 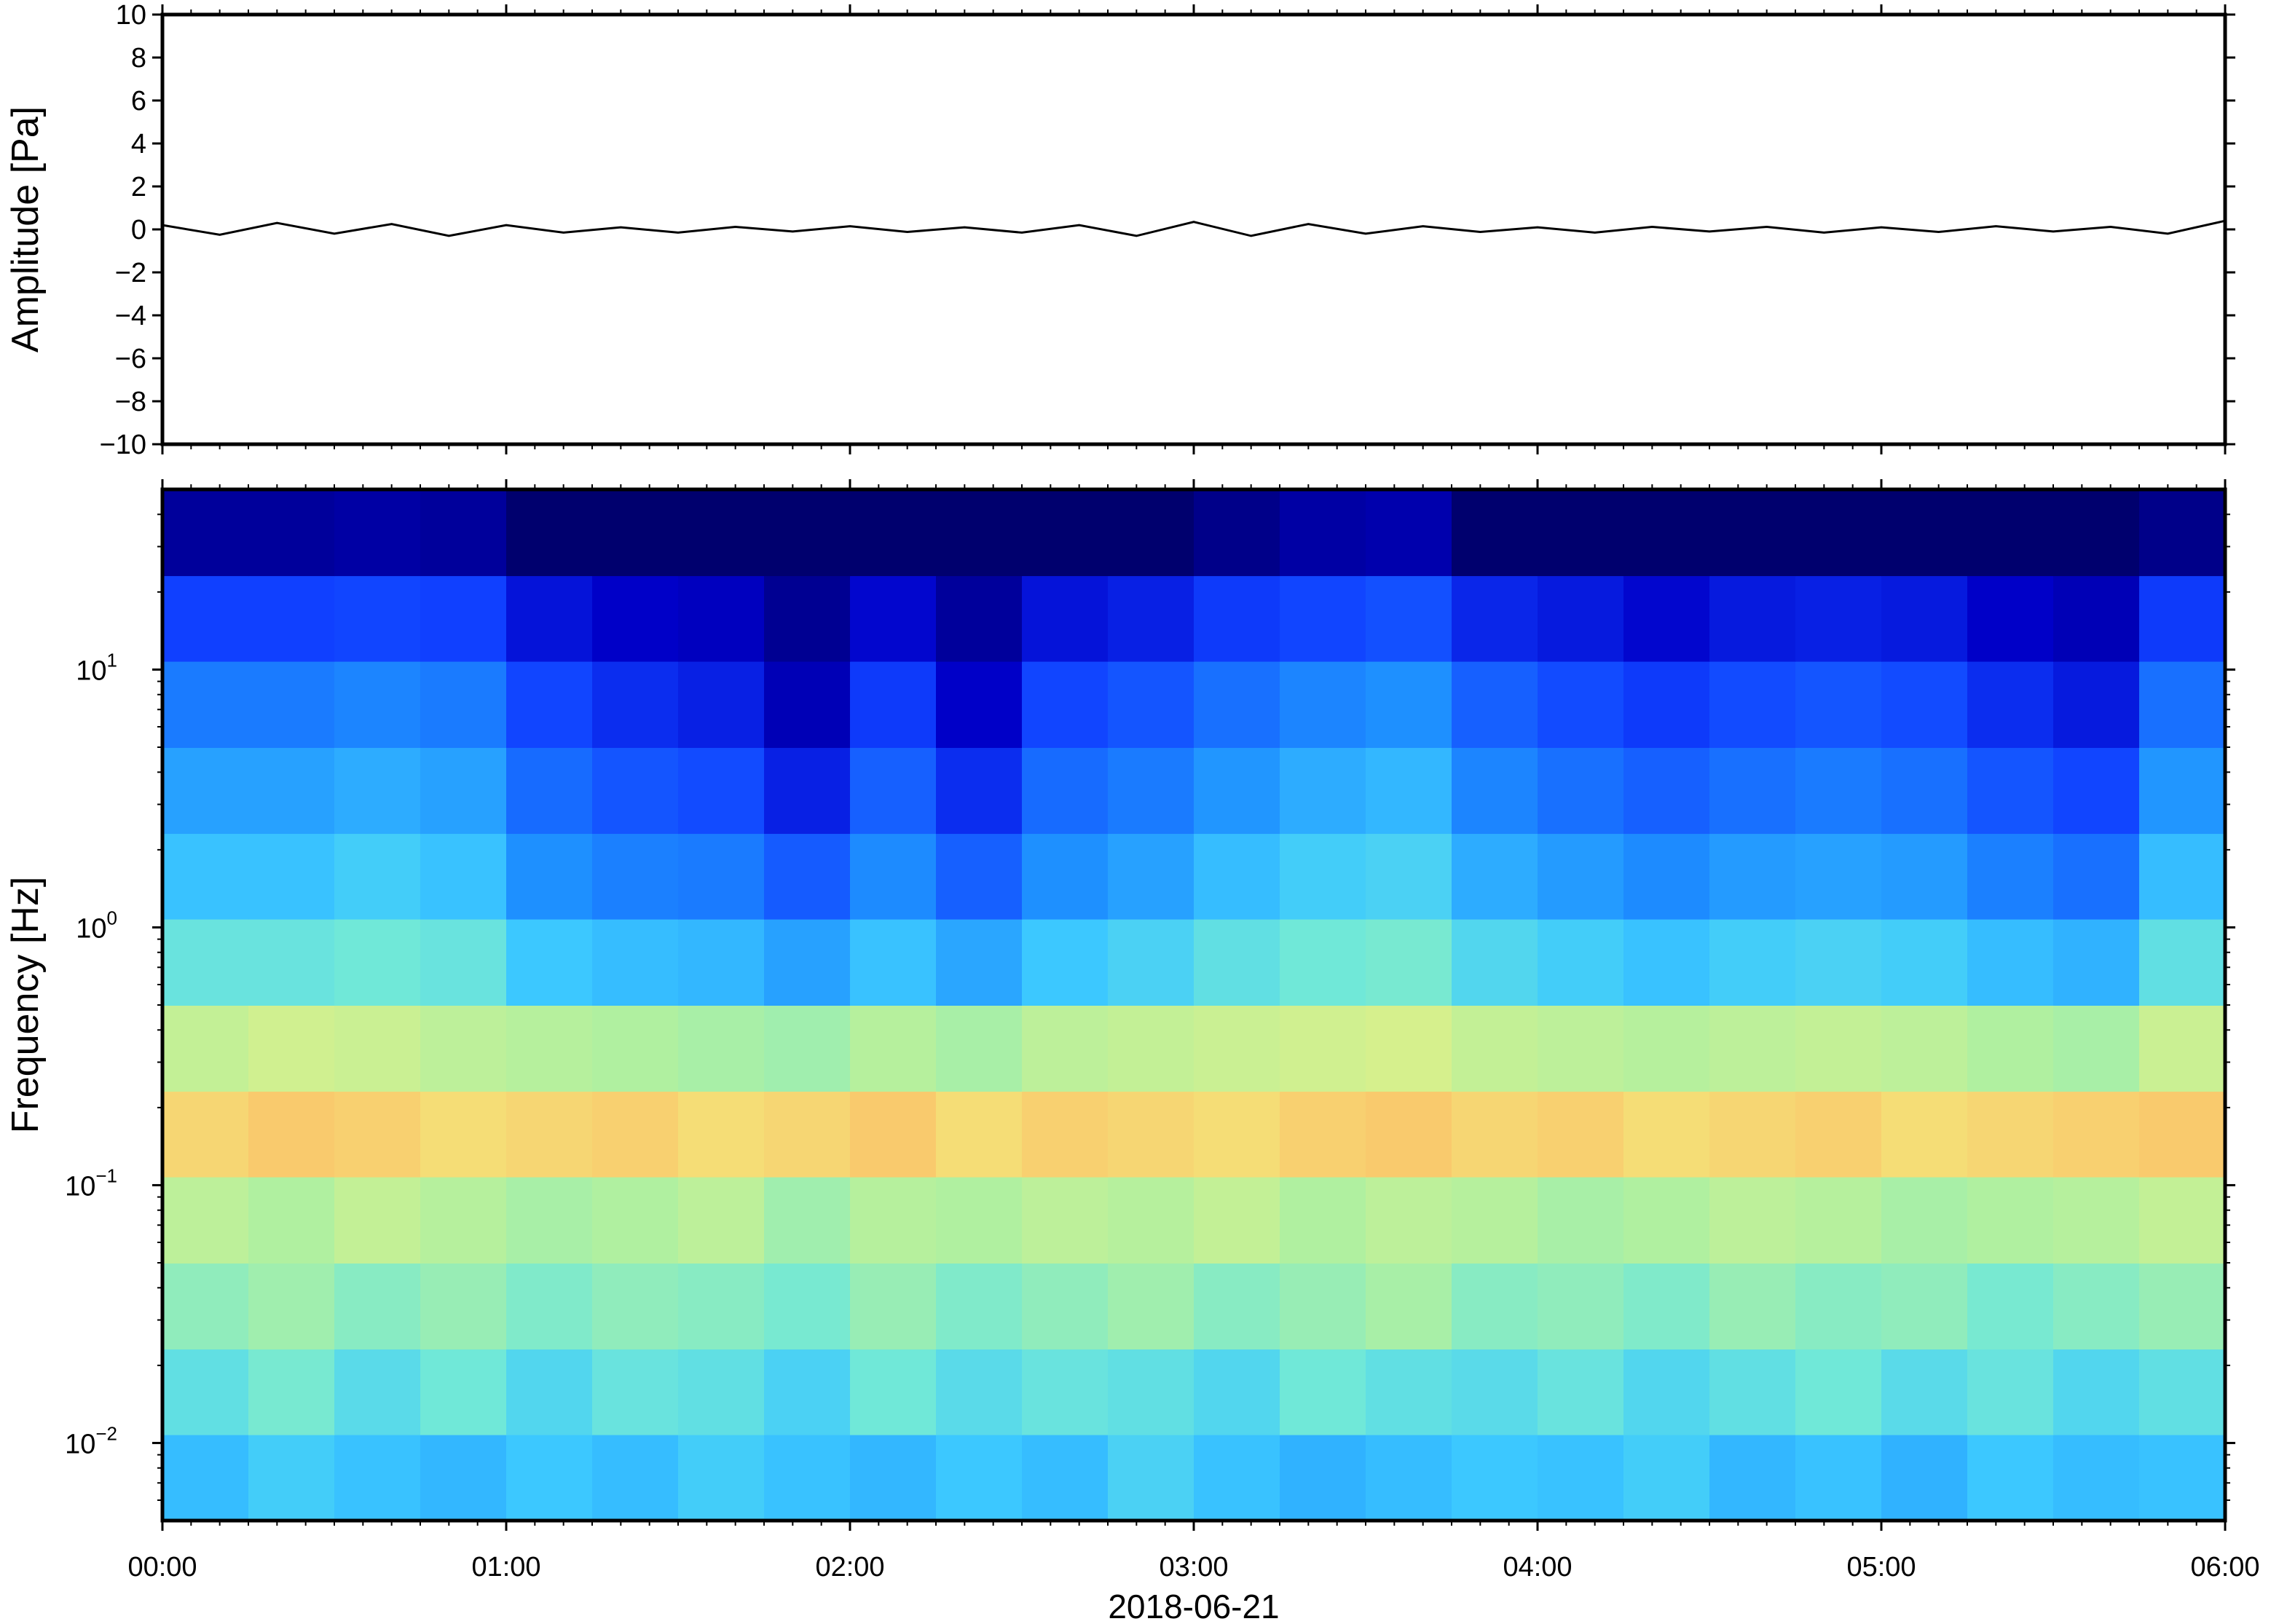 What do you see at coordinates (138, 230) in the screenshot?
I see `y-tick-label: 0` at bounding box center [138, 230].